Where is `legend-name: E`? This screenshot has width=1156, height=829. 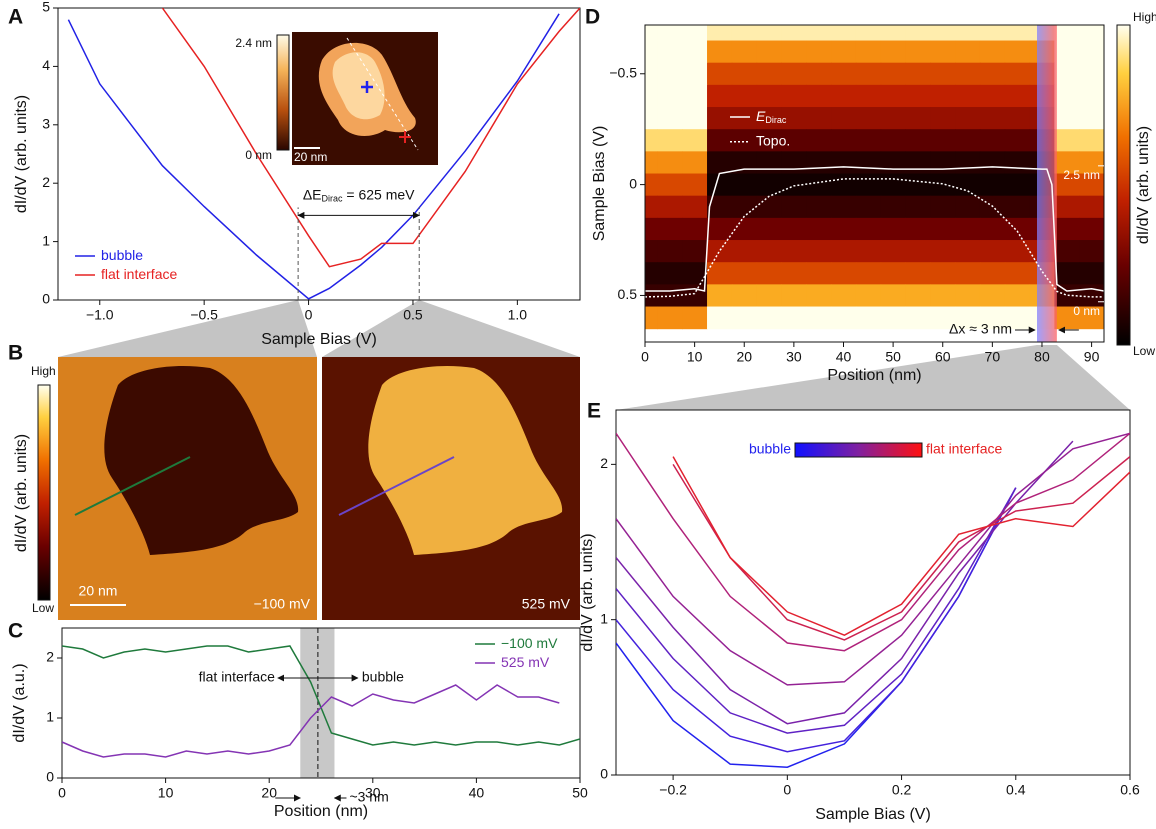
legend-name: E is located at coordinates (761, 116).